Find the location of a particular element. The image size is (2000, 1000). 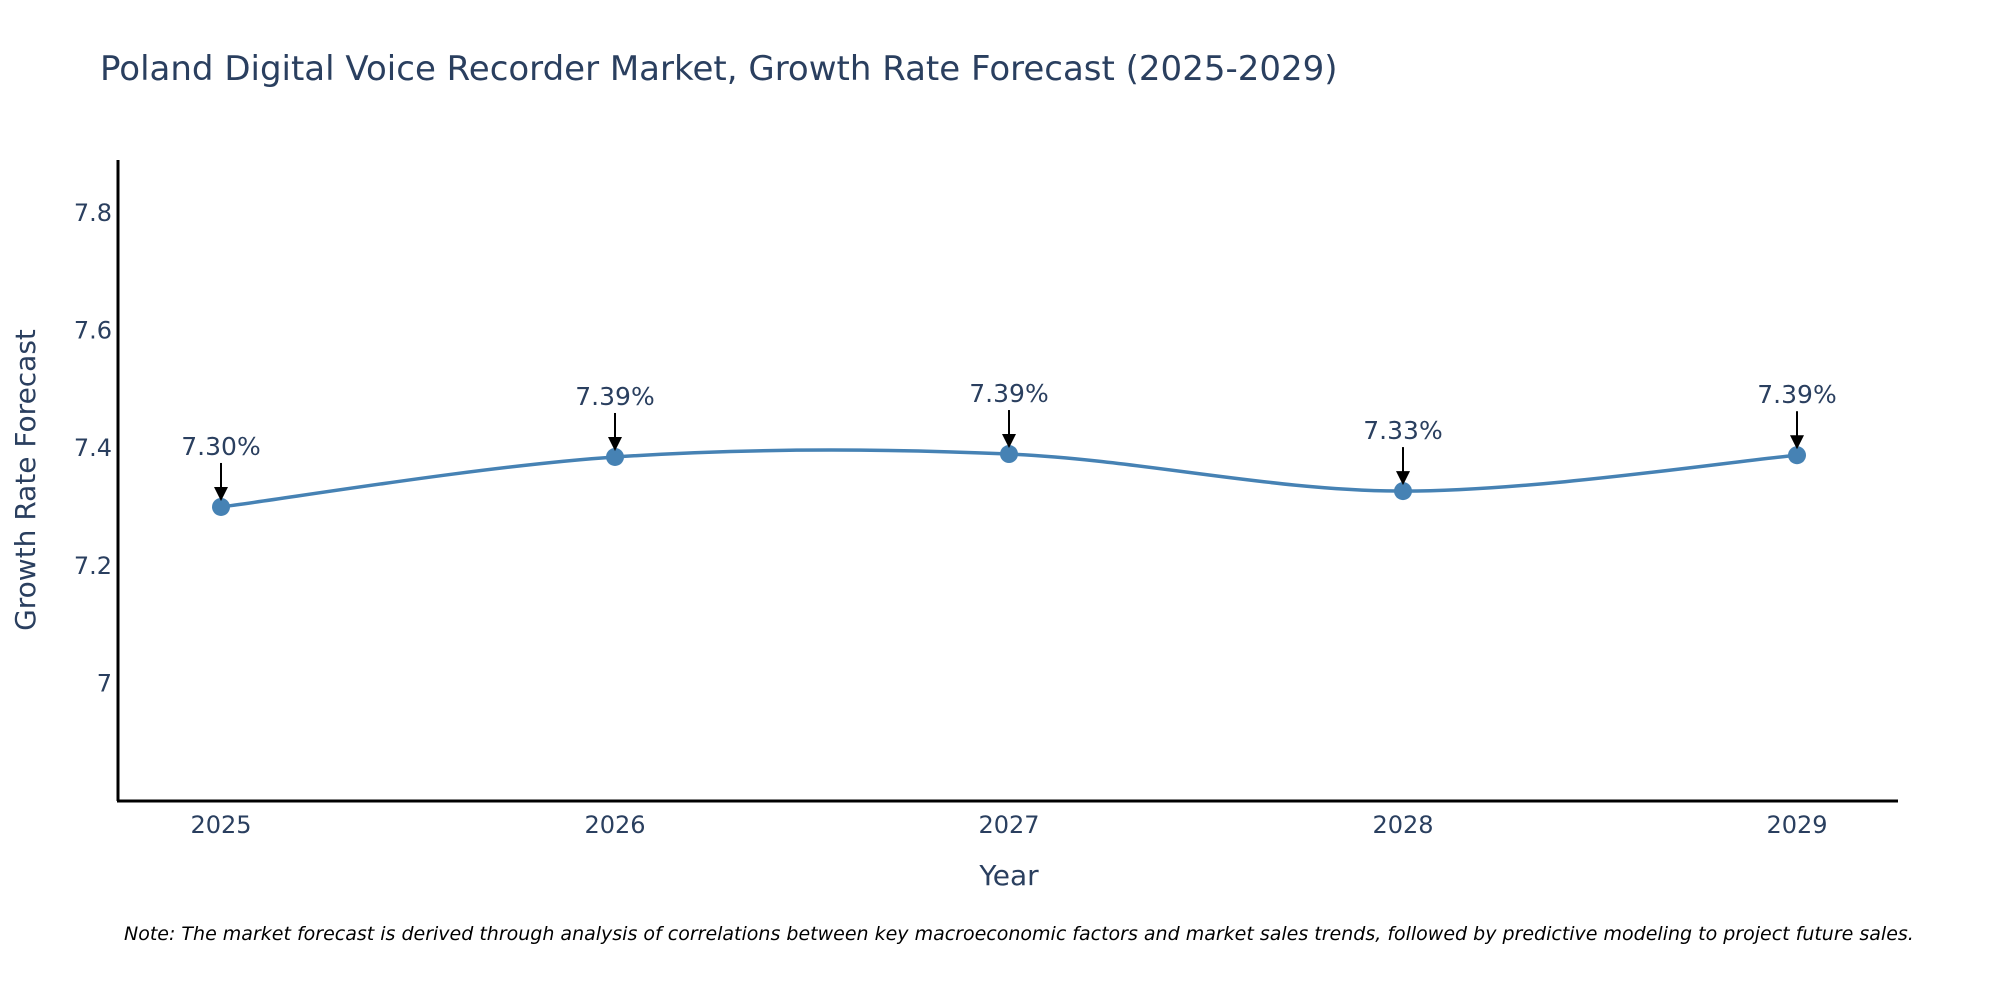

y-axis-title: Growth Rate Forecast is located at coordinates (25, 480).